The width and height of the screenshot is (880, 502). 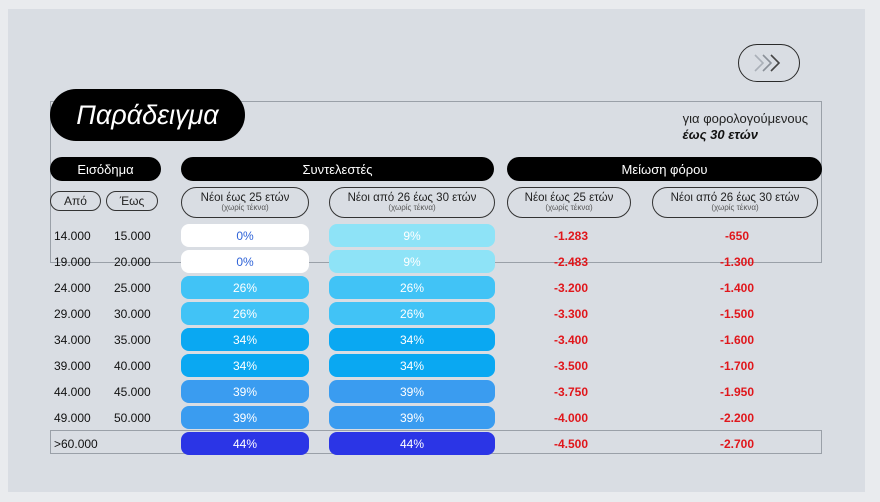 I want to click on income-to-cell: 30.000, so click(x=132, y=314).